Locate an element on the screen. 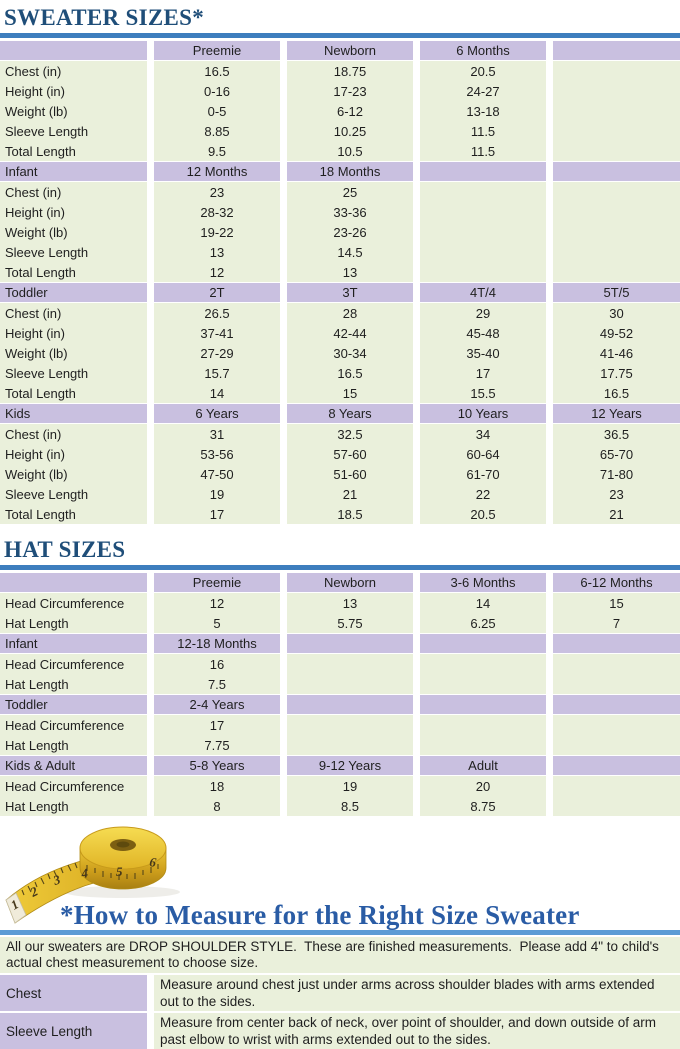 Image resolution: width=680 pixels, height=1049 pixels. table-row: Weight (lb) 19-22 23-26 is located at coordinates (340, 232).